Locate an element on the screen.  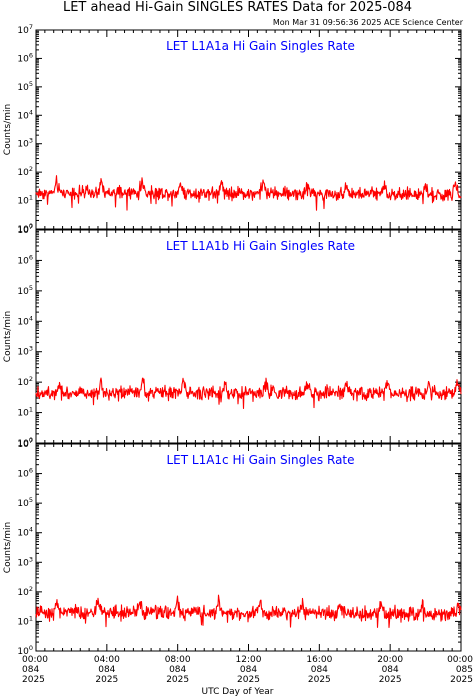
x-tick-label: 04:00 is located at coordinates (107, 660).